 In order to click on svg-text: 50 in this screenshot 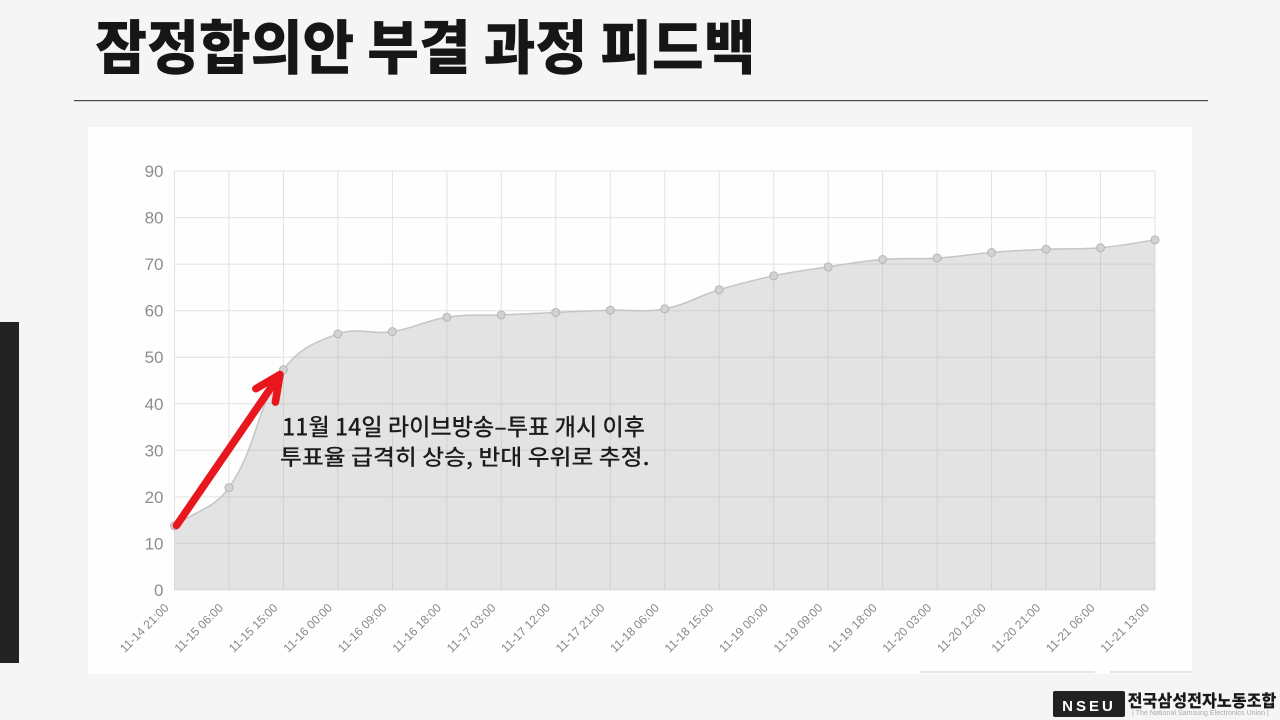, I will do `click(154, 357)`.